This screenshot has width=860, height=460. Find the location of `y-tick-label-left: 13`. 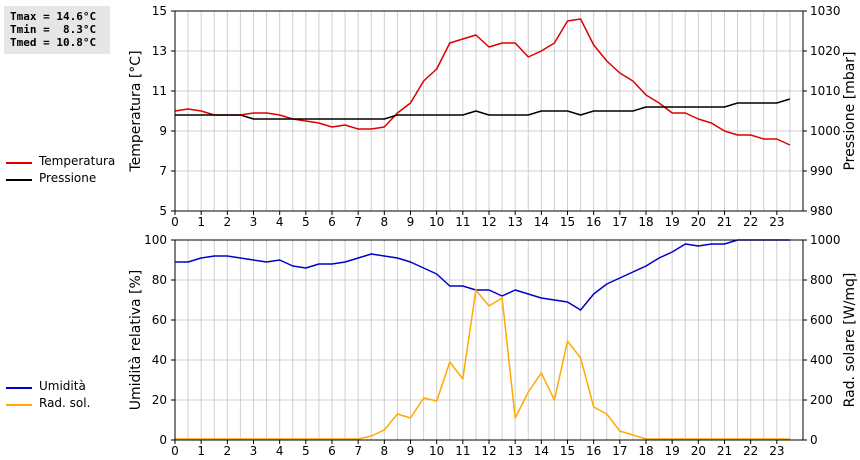

y-tick-label-left: 13 is located at coordinates (159, 51).